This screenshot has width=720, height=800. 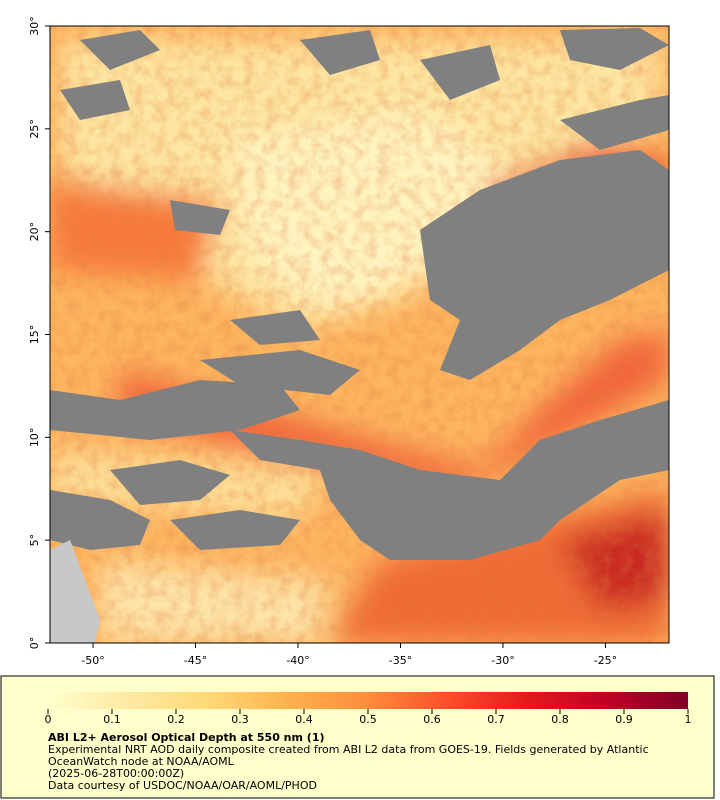 What do you see at coordinates (116, 773) in the screenshot?
I see `legend-date: (2025-06-28T00:00:00Z)` at bounding box center [116, 773].